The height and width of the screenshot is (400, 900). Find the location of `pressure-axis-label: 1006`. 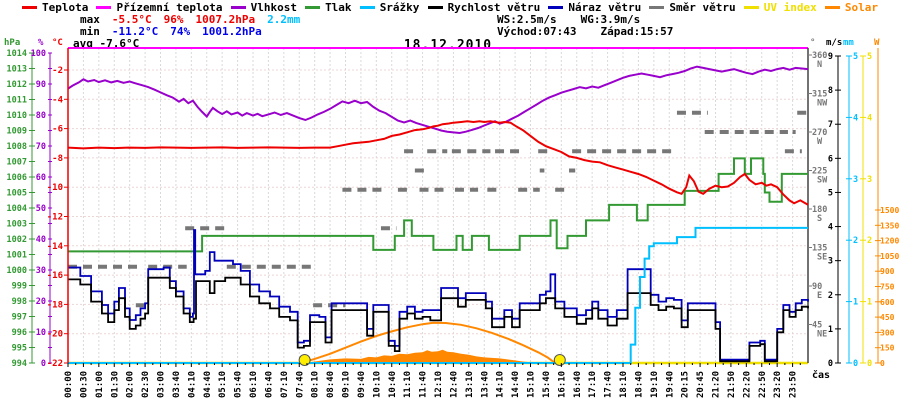

pressure-axis-label: 1006 is located at coordinates (17, 178).